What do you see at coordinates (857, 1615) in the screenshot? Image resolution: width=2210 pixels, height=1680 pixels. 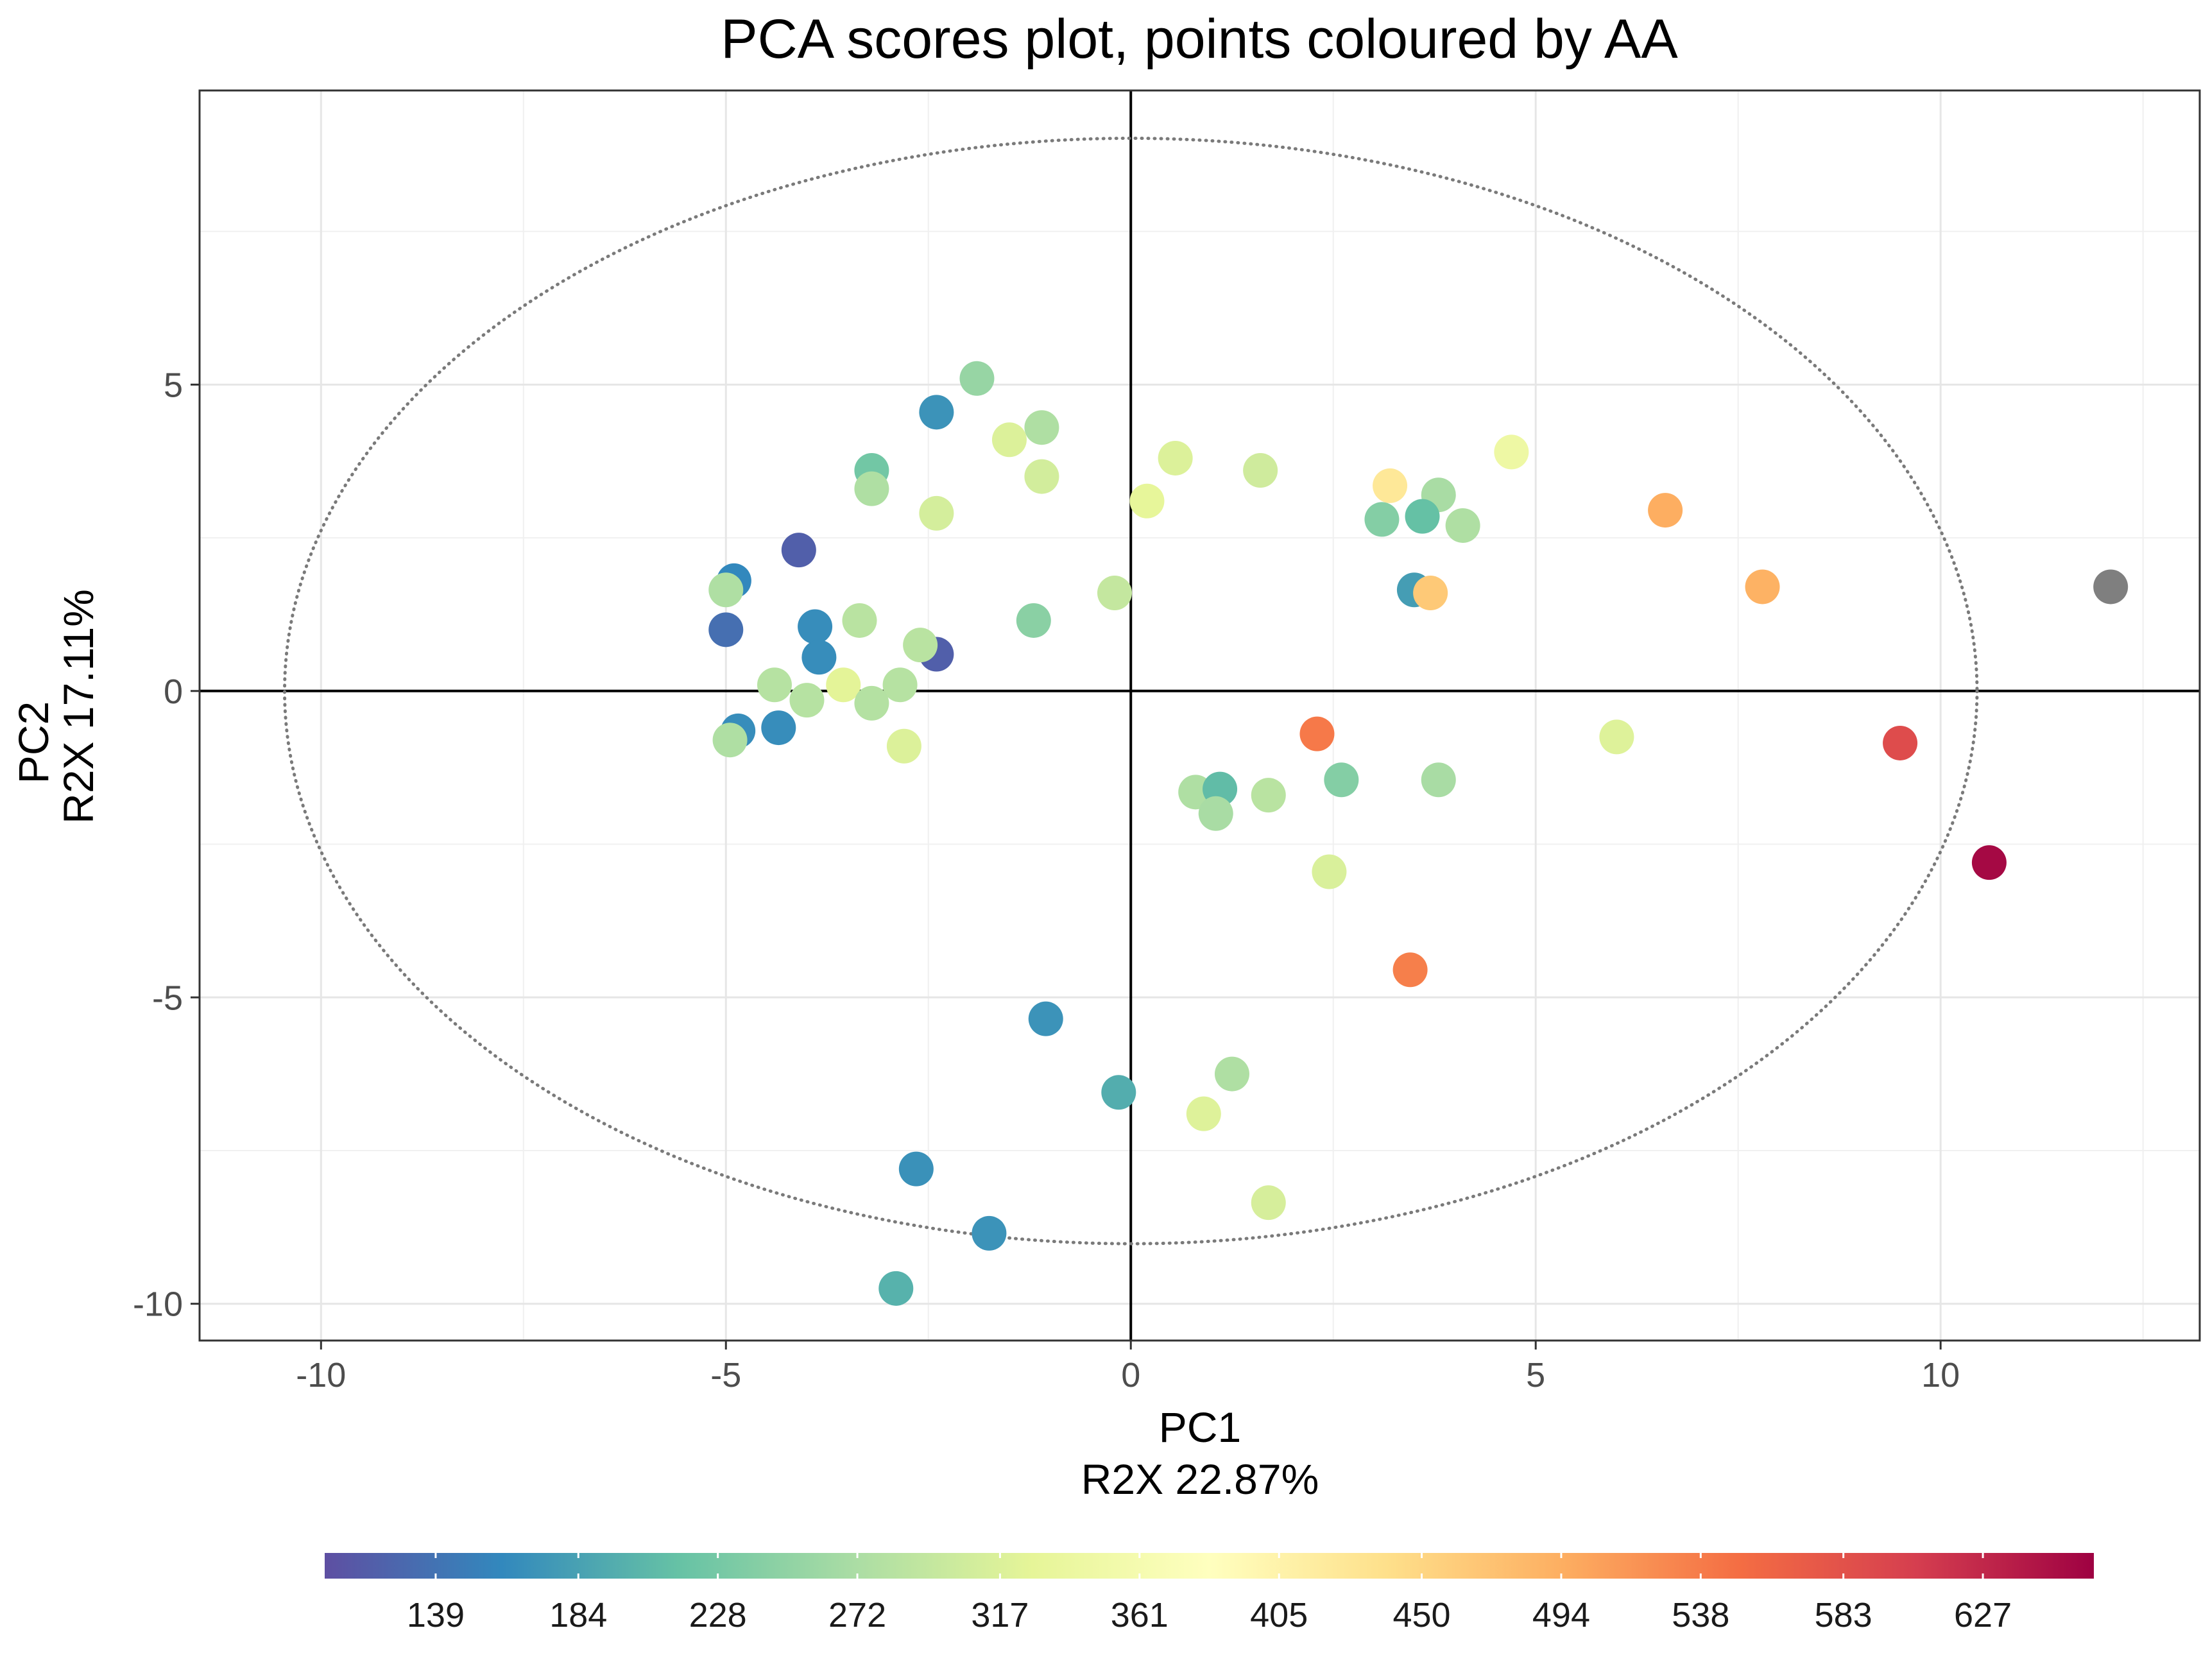 I see `colorbar-tick-label: 272` at bounding box center [857, 1615].